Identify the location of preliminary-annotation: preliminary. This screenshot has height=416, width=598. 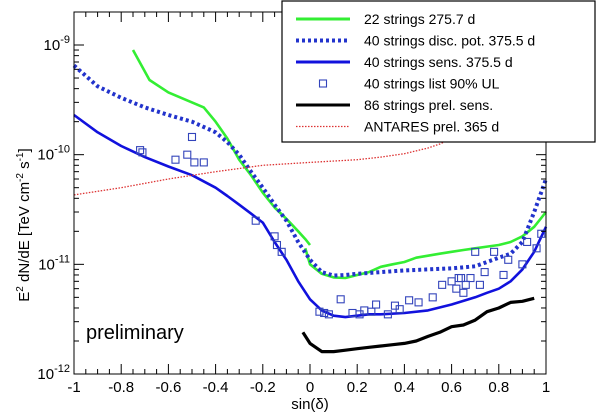
(135, 333).